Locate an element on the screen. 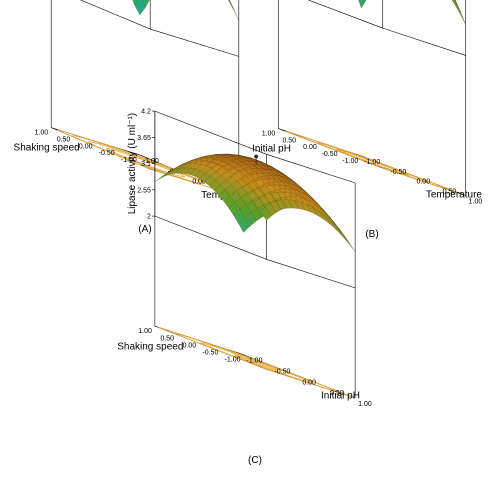  panel-caption: (B) is located at coordinates (371, 234).